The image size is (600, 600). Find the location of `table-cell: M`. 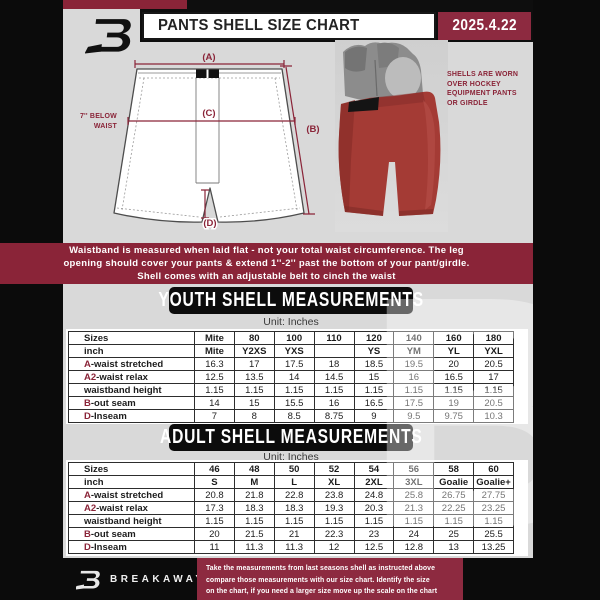

table-cell: M is located at coordinates (254, 482).